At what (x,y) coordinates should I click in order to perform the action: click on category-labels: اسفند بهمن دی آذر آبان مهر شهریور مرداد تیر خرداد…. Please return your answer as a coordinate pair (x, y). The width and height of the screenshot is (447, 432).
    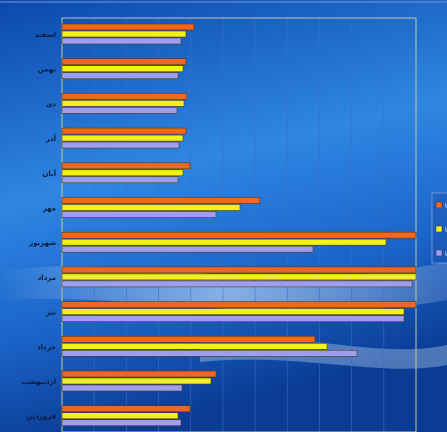
    Looking at the image, I should click on (38, 226).